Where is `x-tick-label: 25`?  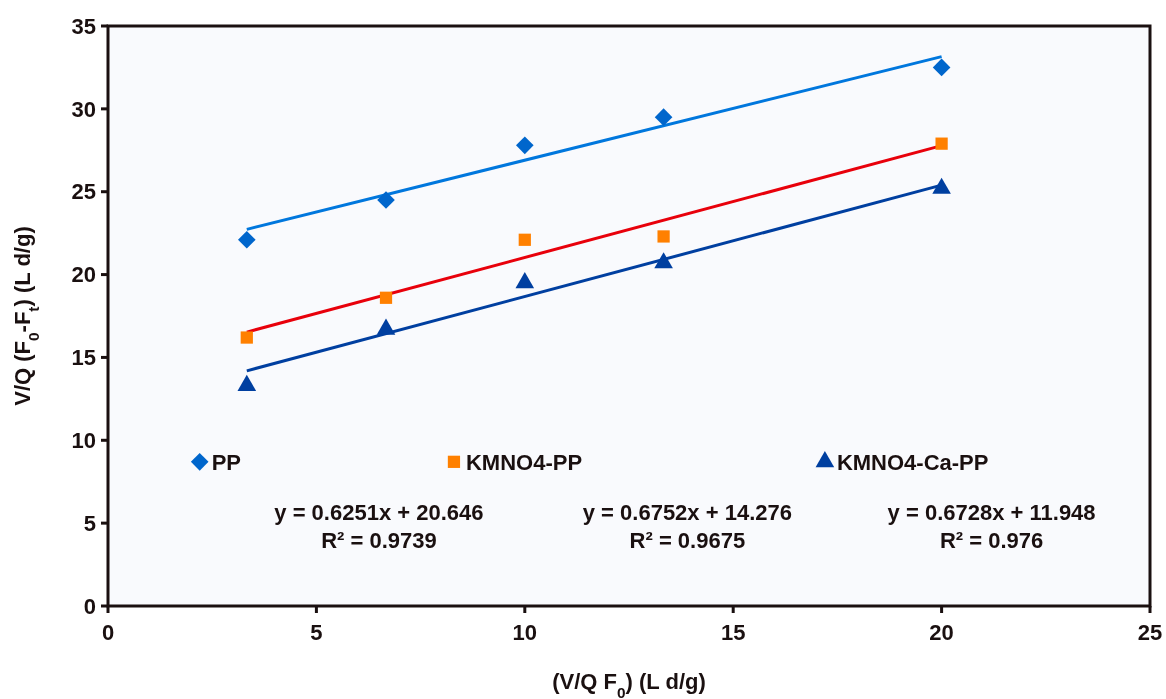 x-tick-label: 25 is located at coordinates (1150, 632).